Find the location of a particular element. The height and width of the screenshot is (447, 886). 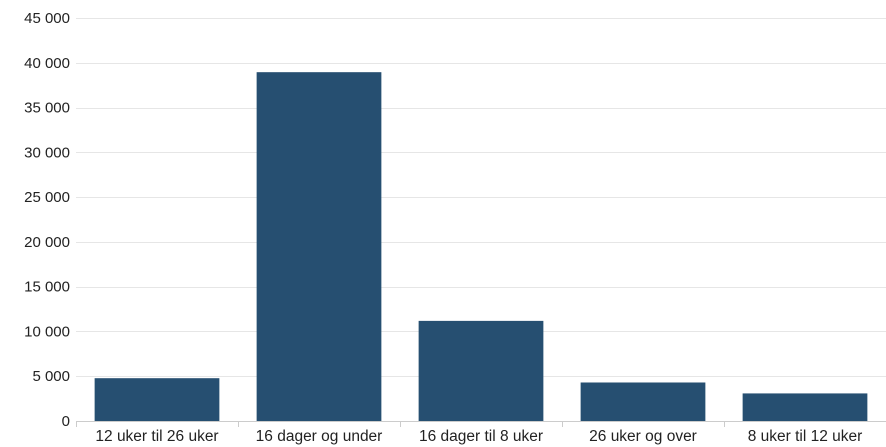

y-tick-label: 10 000 is located at coordinates (47, 331).